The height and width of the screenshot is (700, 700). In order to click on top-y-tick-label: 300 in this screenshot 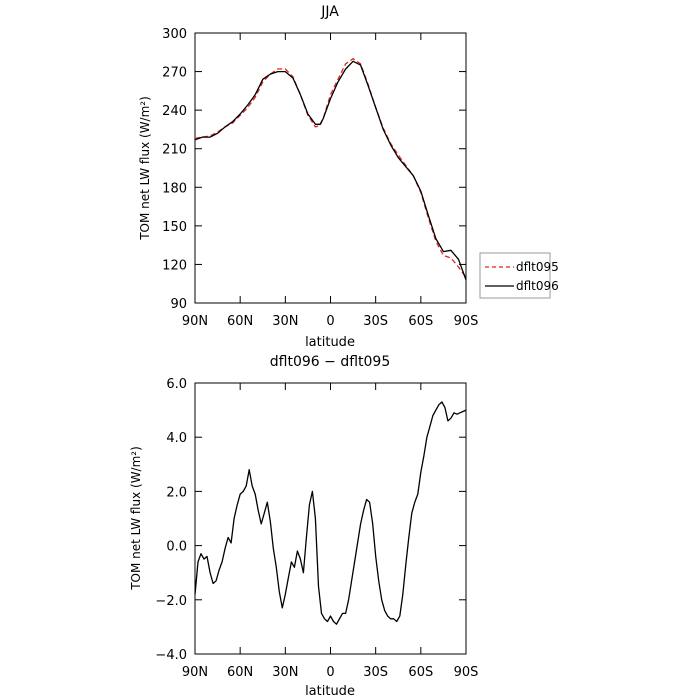, I will do `click(174, 34)`.